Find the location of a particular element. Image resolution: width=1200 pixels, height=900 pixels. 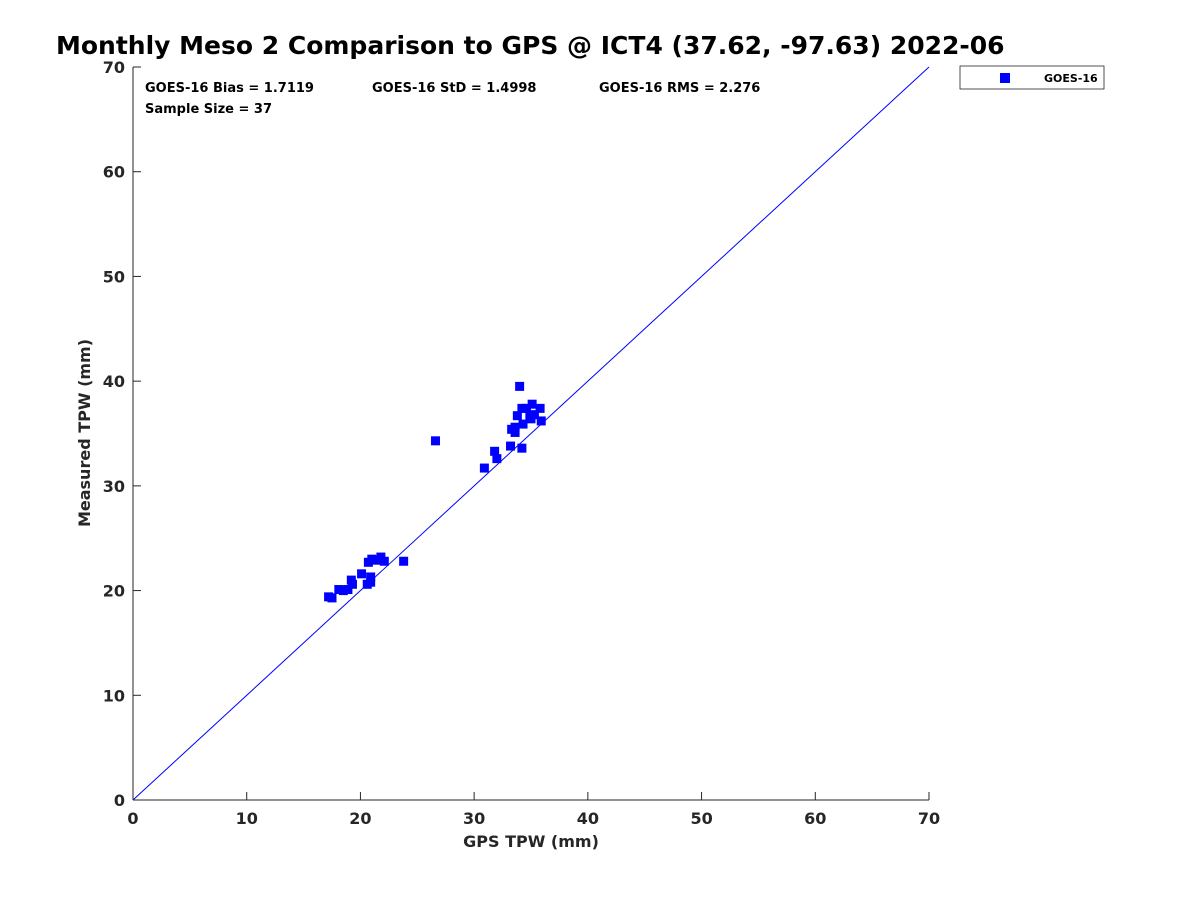

legend-entry-goes16: GOES-16 is located at coordinates (1071, 78).